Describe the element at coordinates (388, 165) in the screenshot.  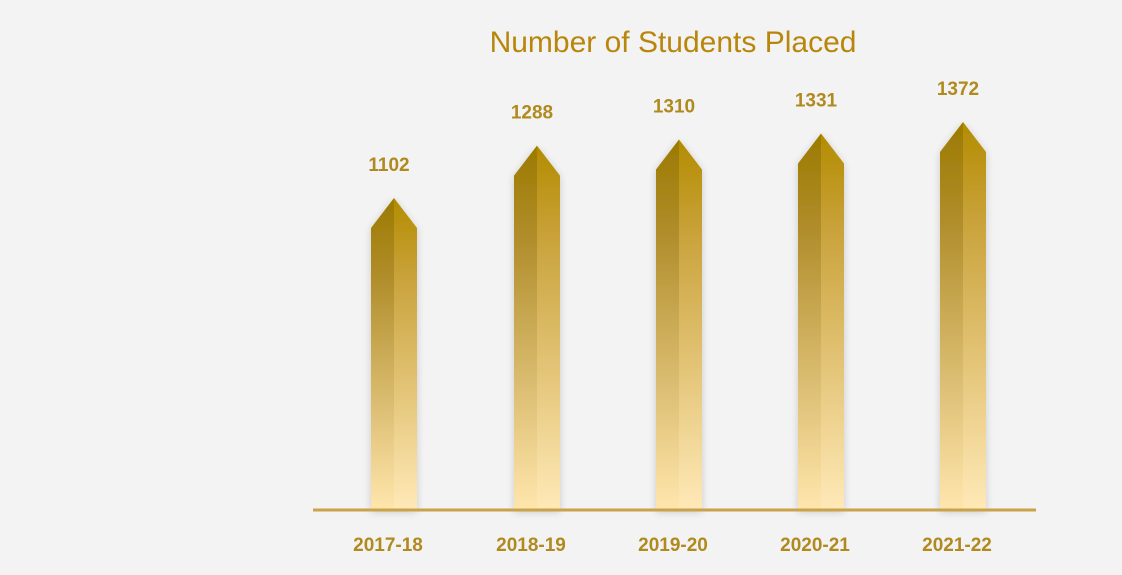
I see `value-label: 1102` at that location.